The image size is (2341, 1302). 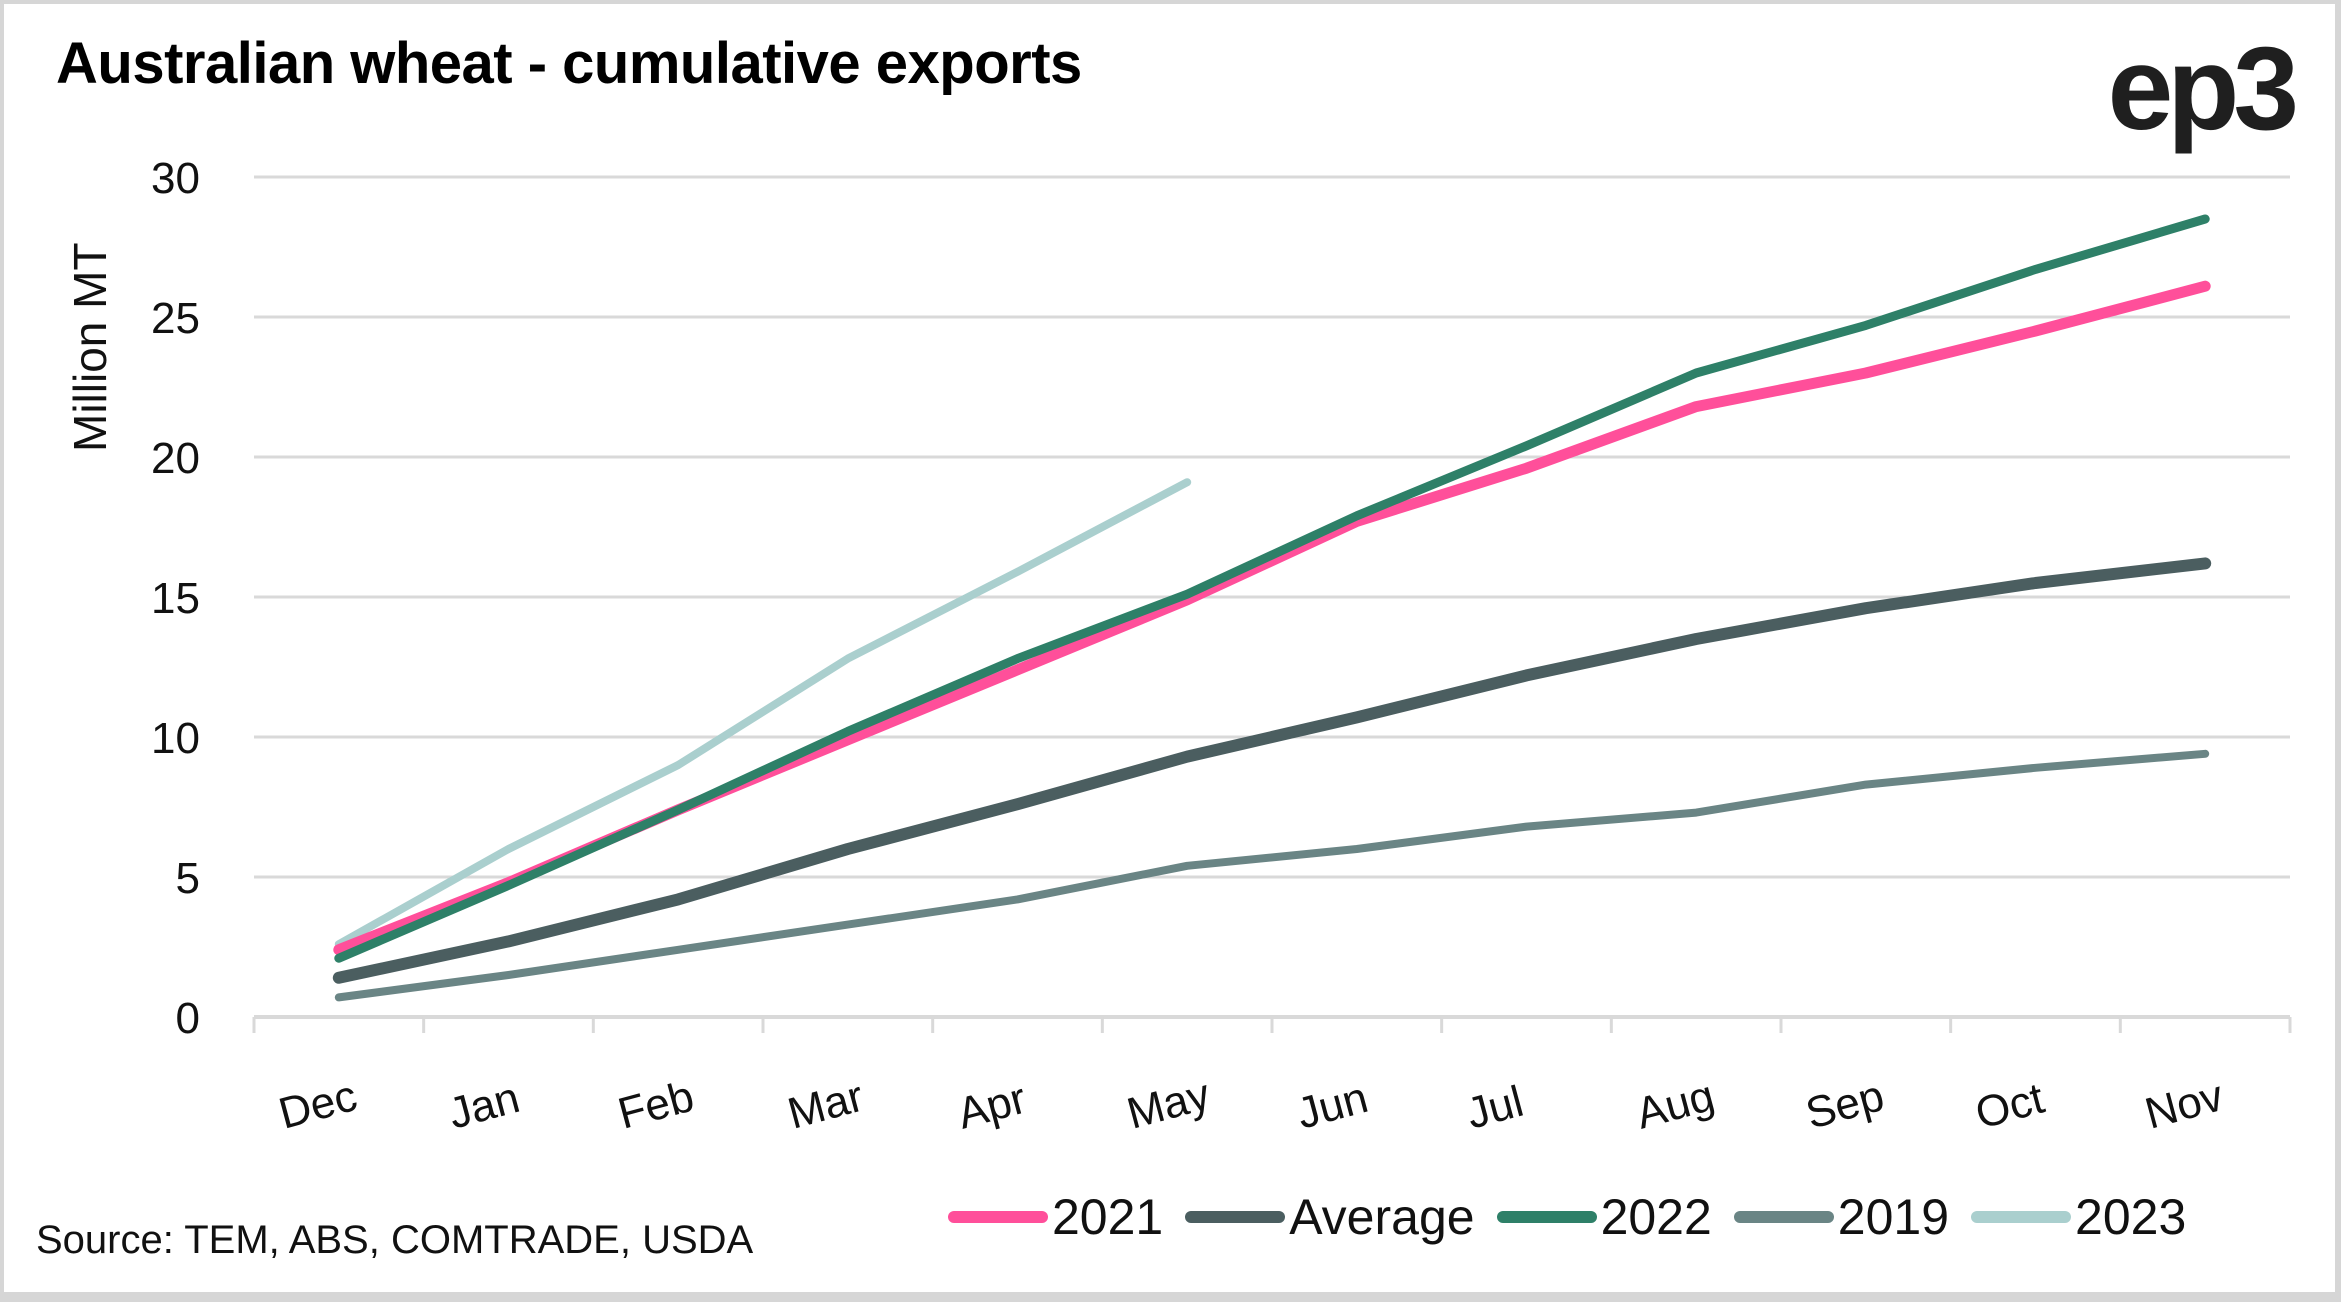 I want to click on legend-item-2022: 2022, so click(x=1604, y=1217).